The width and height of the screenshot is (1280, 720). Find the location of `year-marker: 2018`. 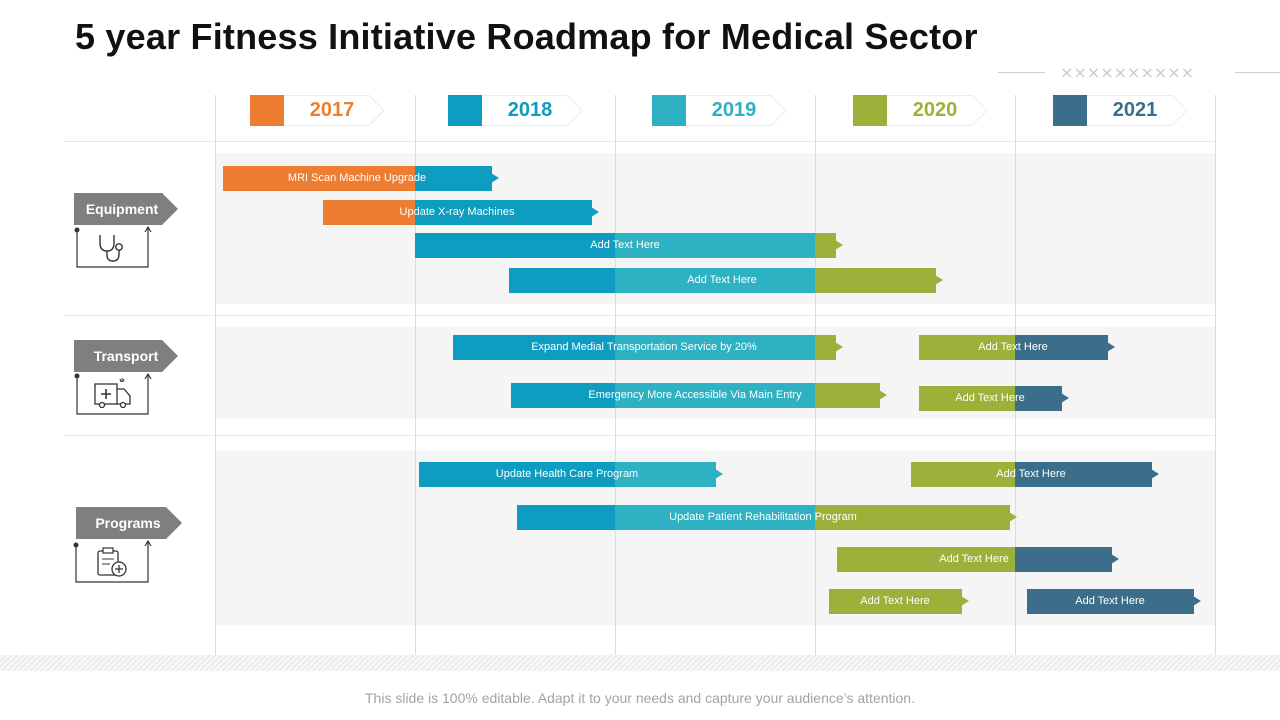

year-marker: 2018 is located at coordinates (515, 110).